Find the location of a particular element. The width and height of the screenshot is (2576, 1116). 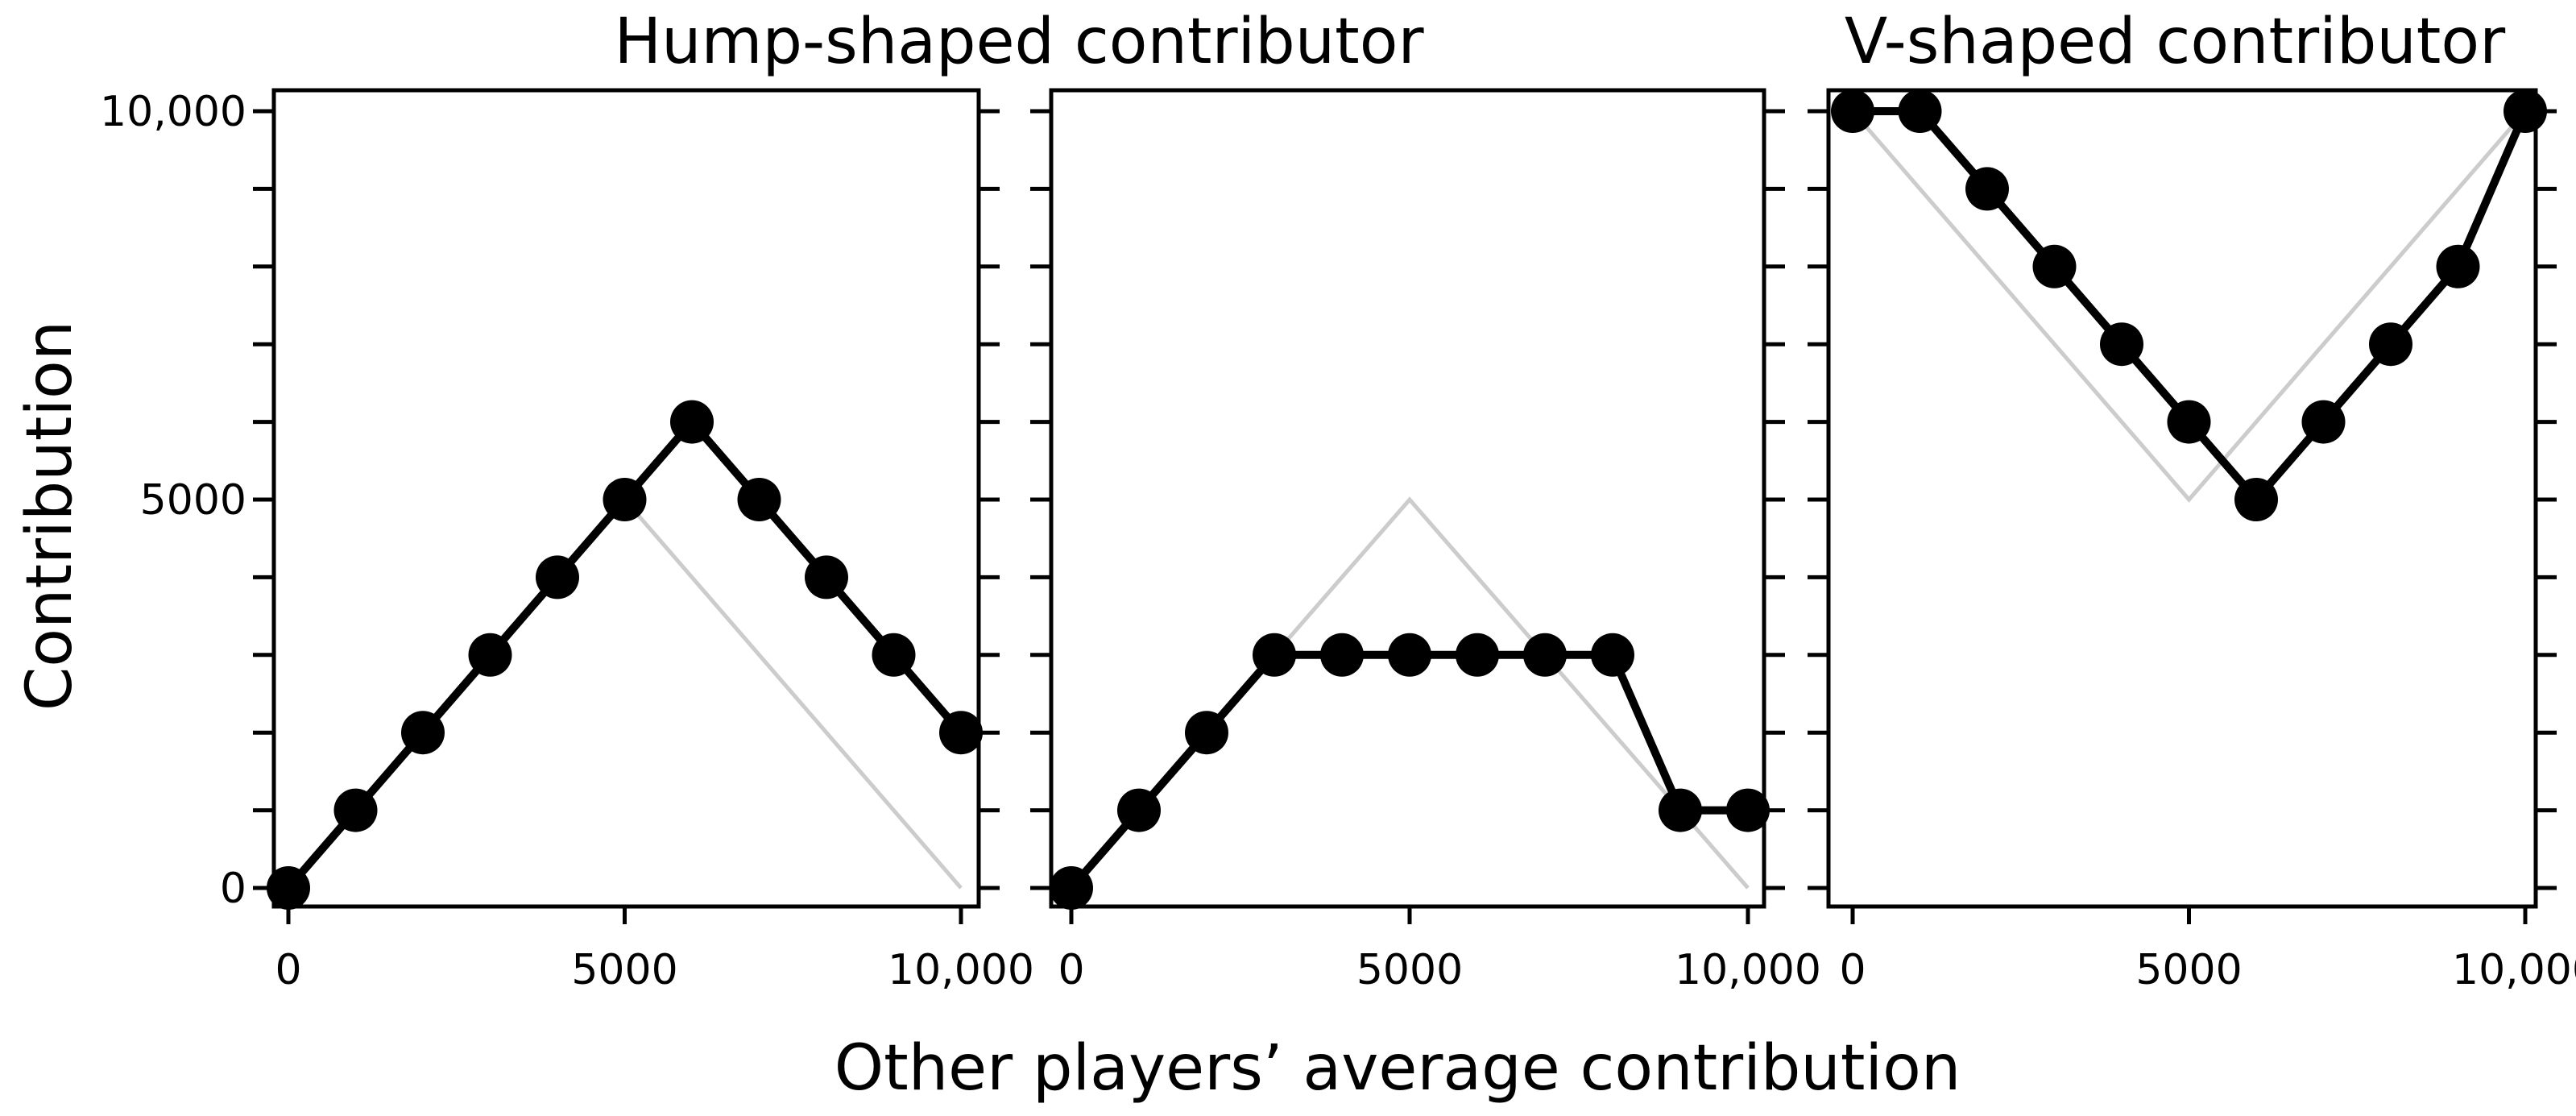

v-shaped-title: V-shaped contributor is located at coordinates (2175, 42).